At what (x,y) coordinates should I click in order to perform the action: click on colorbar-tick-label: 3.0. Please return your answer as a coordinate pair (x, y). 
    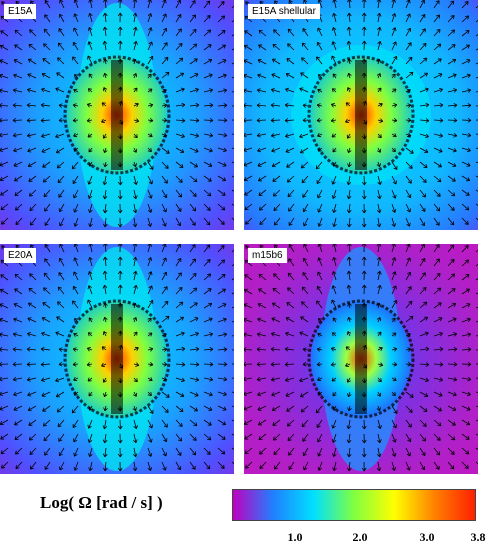
    Looking at the image, I should click on (427, 537).